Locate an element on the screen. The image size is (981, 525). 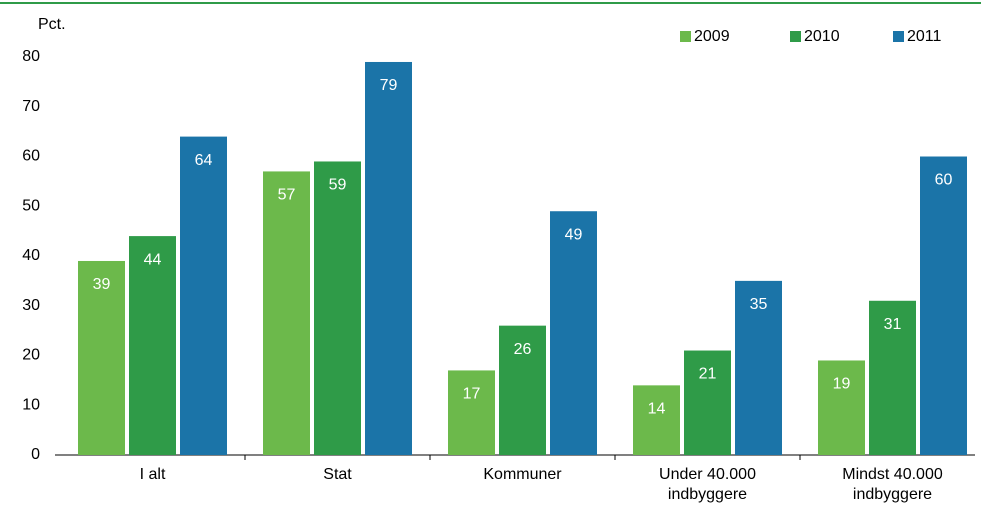
data-label: 14 is located at coordinates (657, 409).